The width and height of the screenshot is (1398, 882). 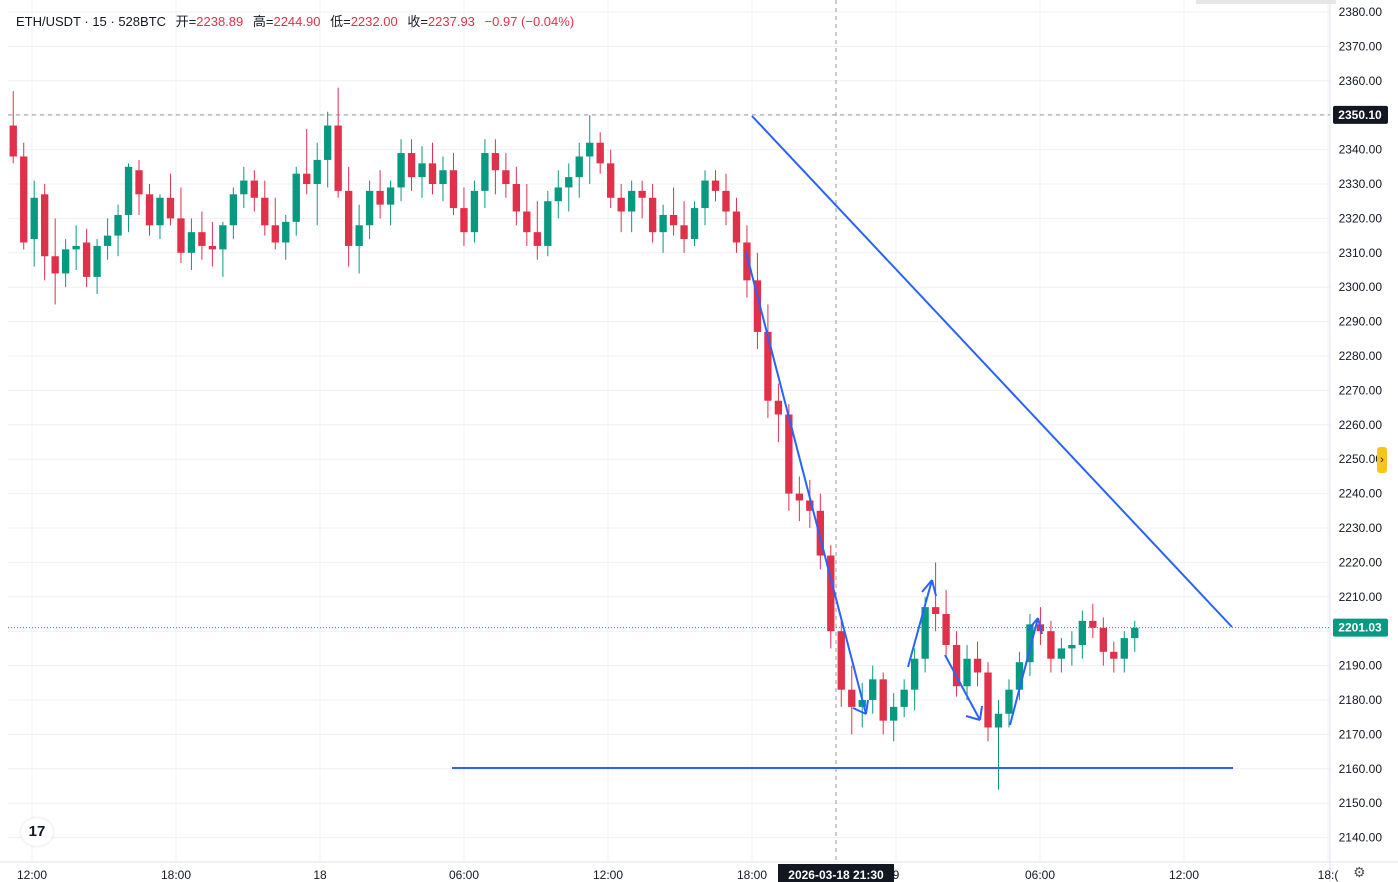 I want to click on rebound-arrow-head, so click(x=927, y=586).